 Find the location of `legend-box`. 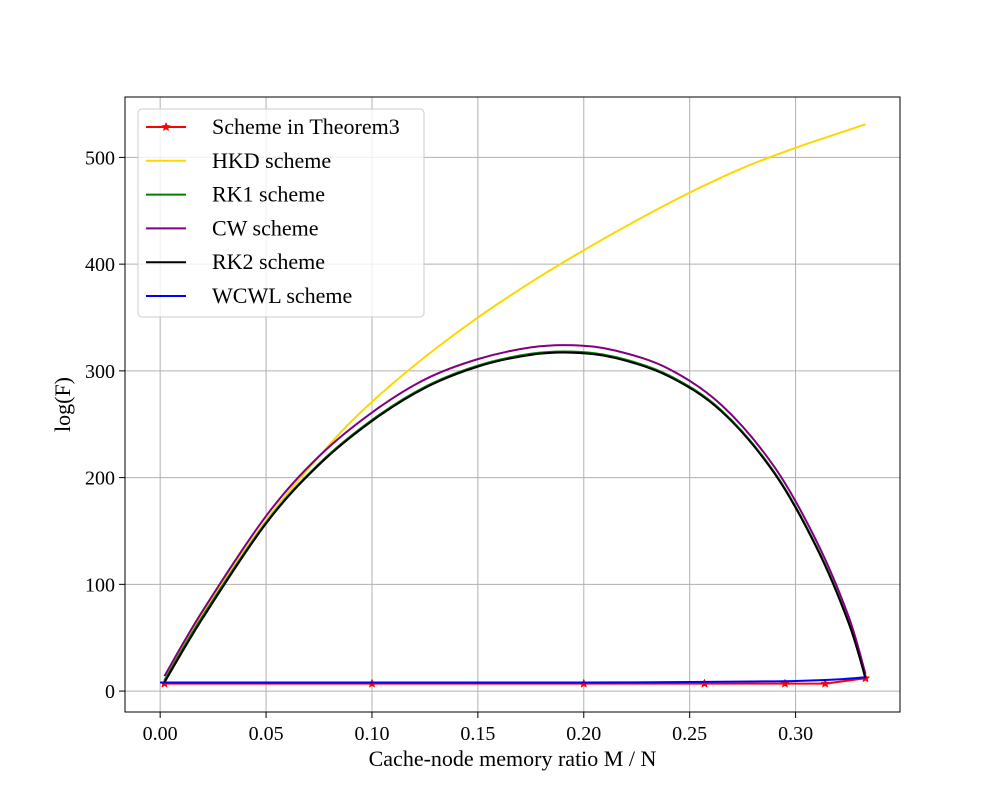

legend-box is located at coordinates (281, 213).